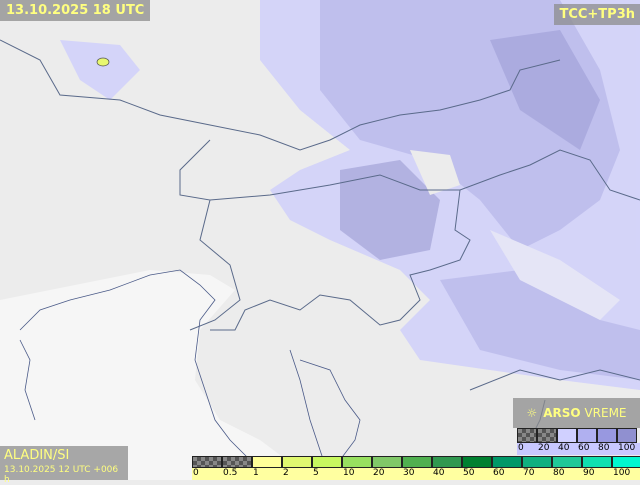  Describe the element at coordinates (409, 473) in the screenshot. I see `legend-label: 30` at that location.